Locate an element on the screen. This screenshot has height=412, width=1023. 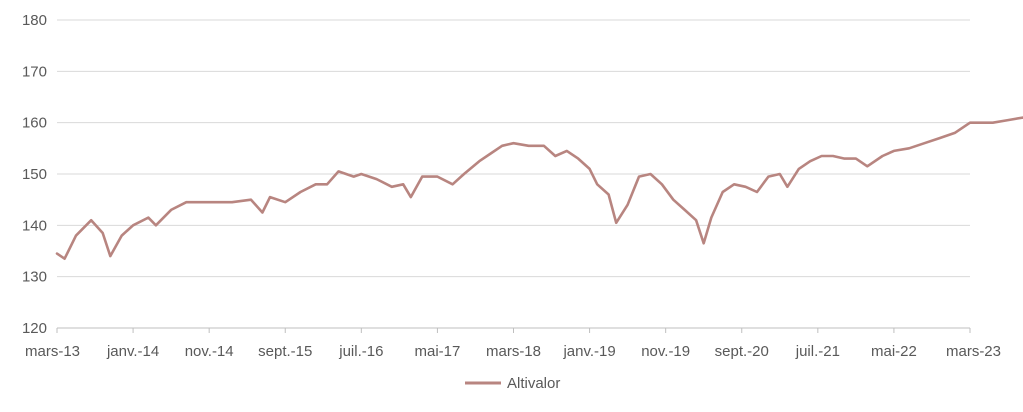
y-axis-tick-labels: 120 130 140 150 160 170 180 is located at coordinates (34, 174).